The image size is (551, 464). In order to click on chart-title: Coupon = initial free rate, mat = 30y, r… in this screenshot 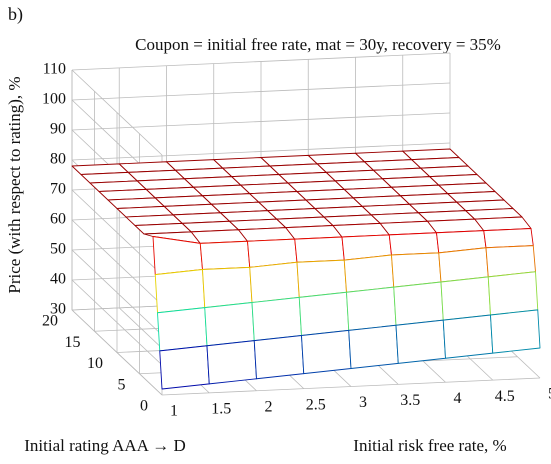, I will do `click(318, 44)`.